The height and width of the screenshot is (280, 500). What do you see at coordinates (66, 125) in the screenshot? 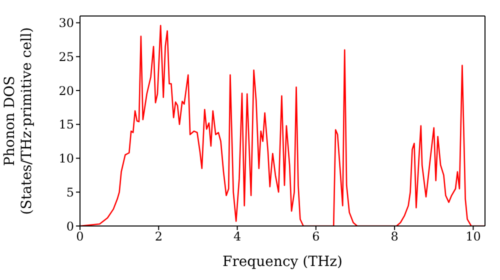
I see `y-tick-label: 15` at bounding box center [66, 125].